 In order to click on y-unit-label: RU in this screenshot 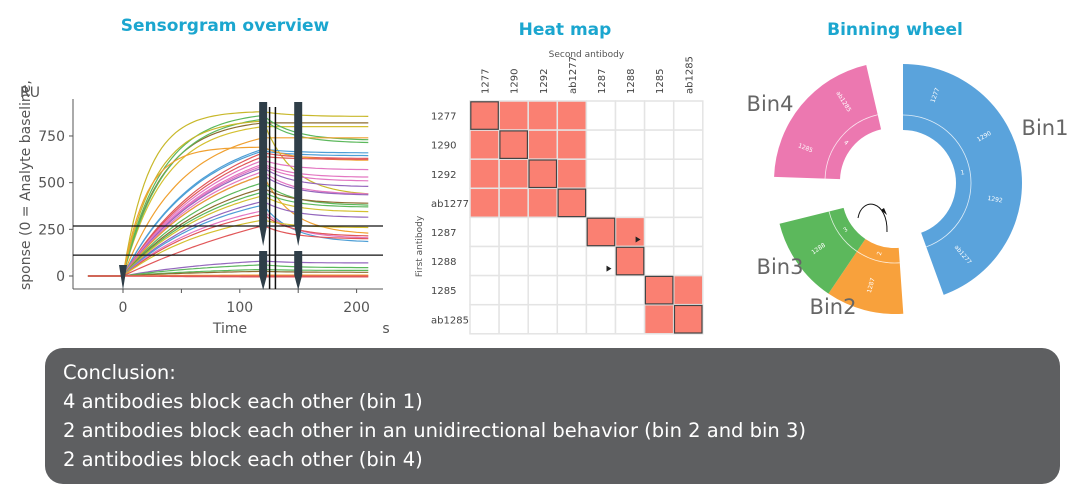, I will do `click(30, 93)`.